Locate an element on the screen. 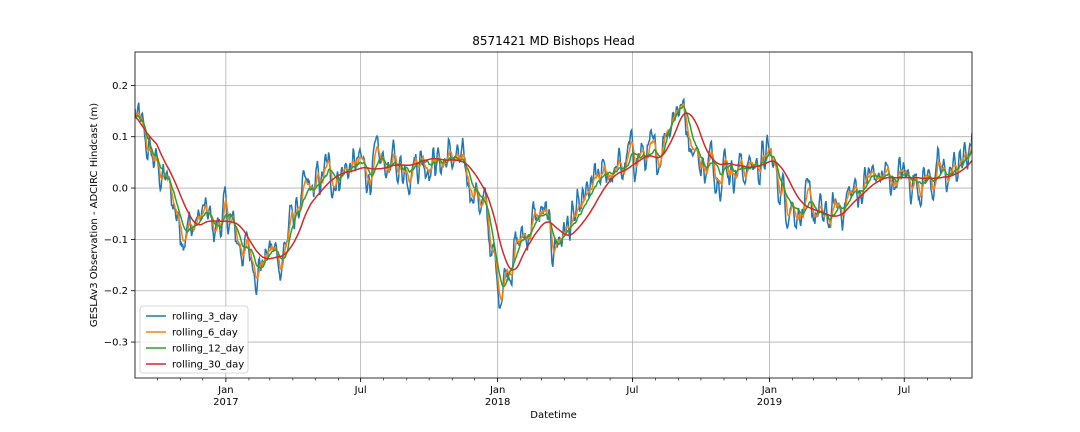  y-tick-label: −0.3 is located at coordinates (116, 343).